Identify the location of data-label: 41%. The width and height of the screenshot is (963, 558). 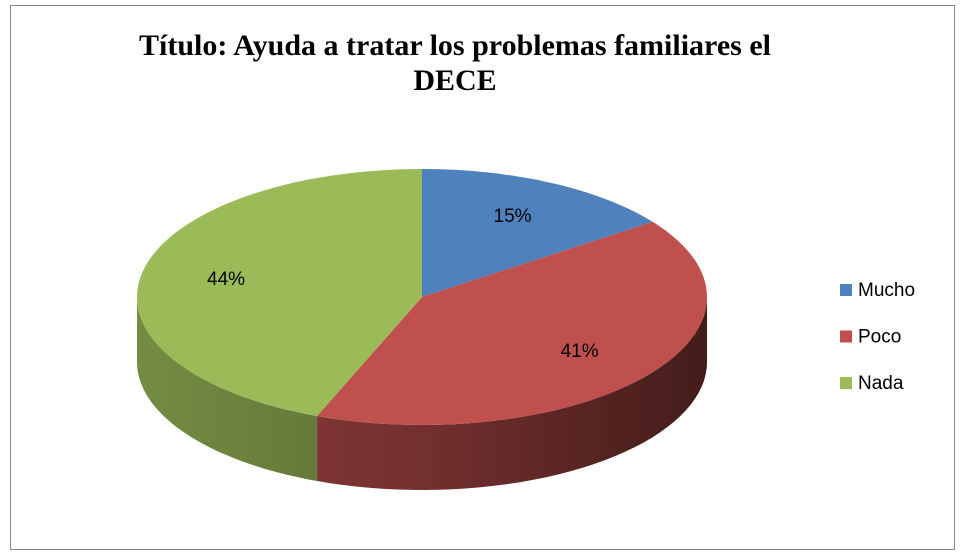
(580, 351).